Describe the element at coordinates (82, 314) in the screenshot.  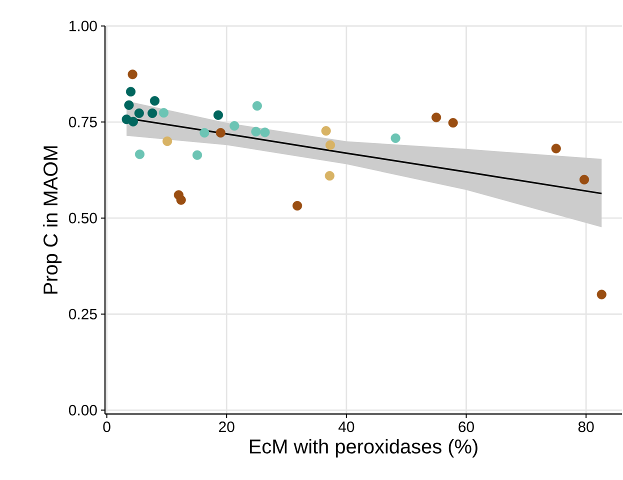
I see `y-tick-label: 0.25` at that location.